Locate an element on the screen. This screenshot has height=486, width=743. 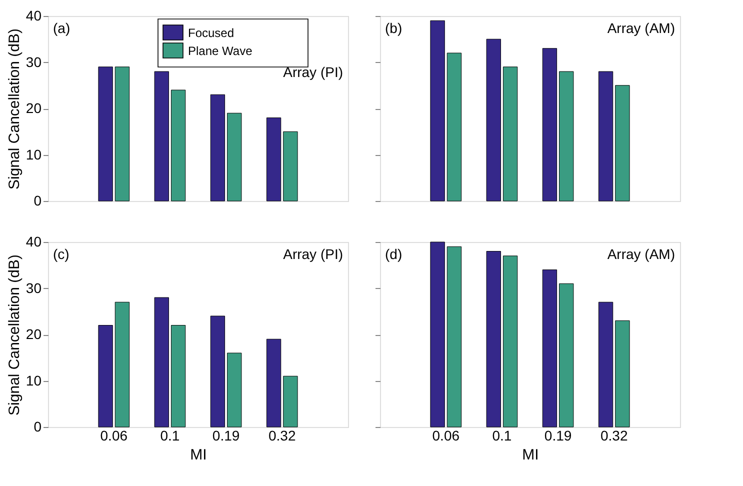
annotation: (d) is located at coordinates (393, 254).